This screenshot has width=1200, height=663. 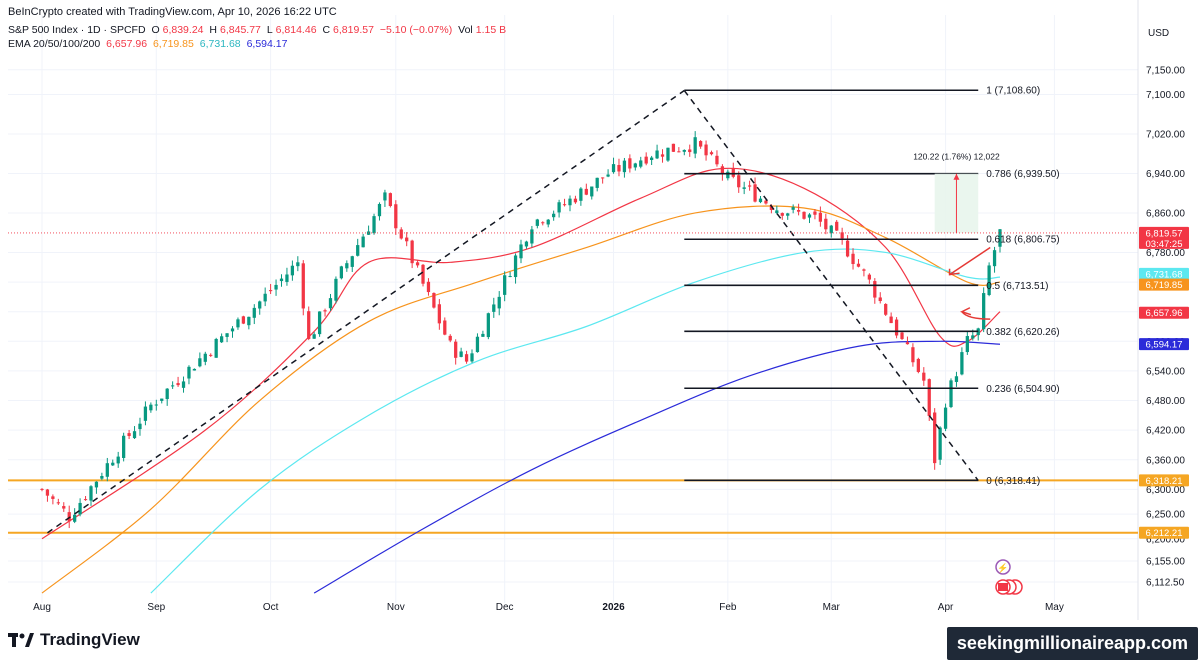 I want to click on tradingview-icon, so click(x=21, y=640).